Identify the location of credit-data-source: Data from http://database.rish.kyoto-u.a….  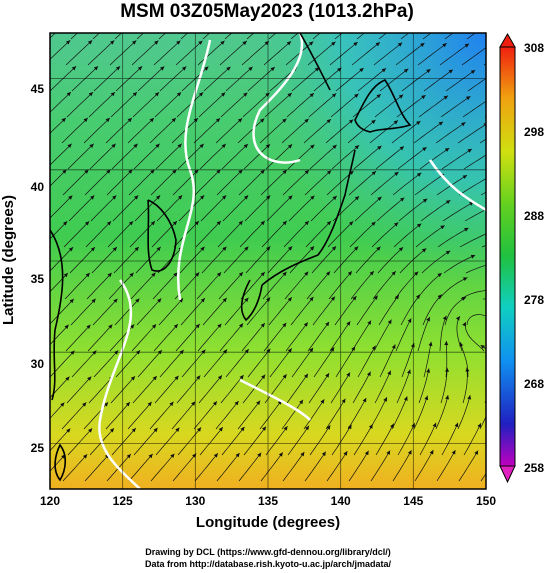
(268, 564).